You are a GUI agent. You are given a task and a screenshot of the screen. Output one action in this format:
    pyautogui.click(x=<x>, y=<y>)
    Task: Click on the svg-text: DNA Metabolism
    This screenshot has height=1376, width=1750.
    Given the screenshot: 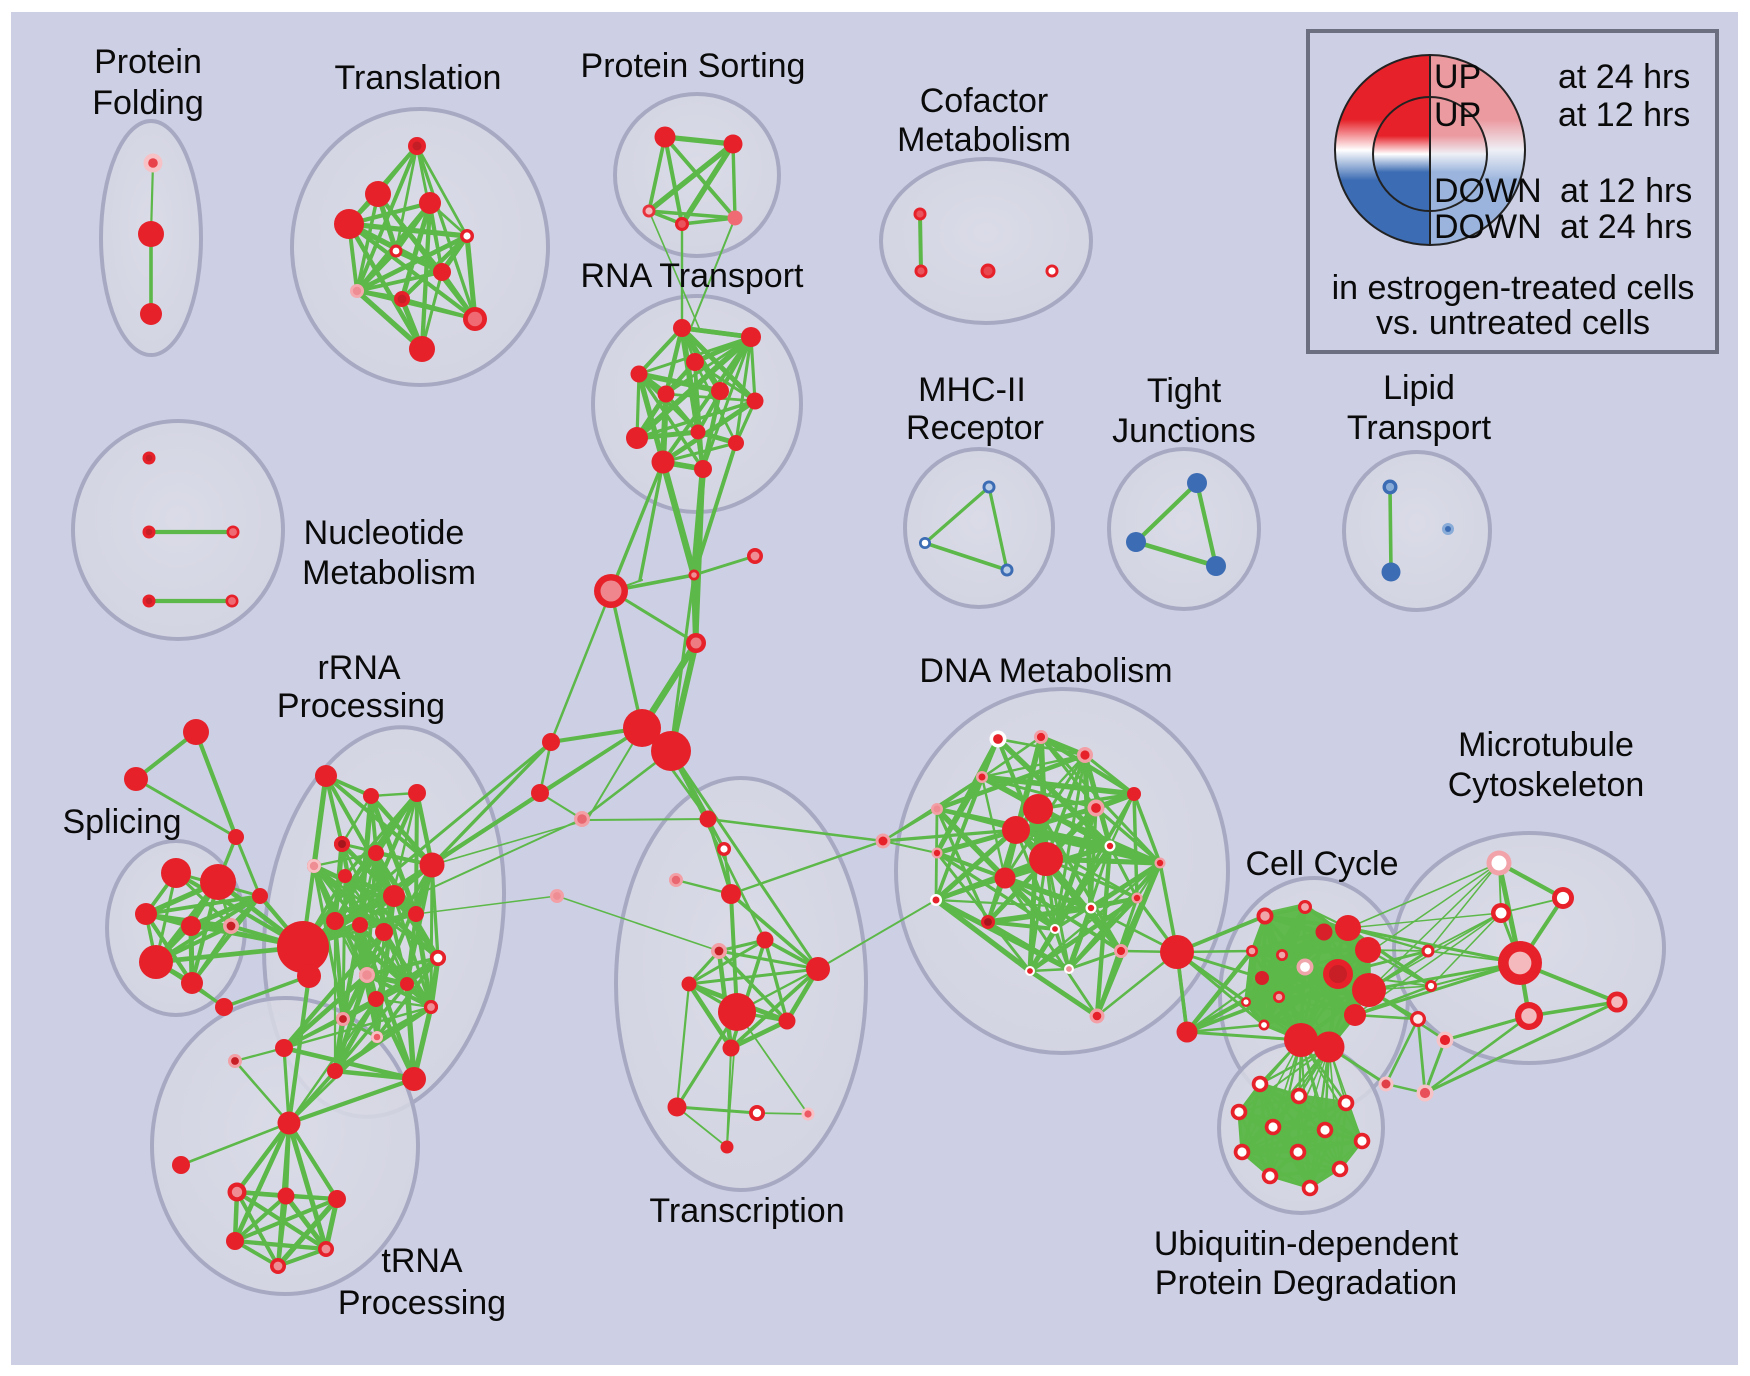 What is the action you would take?
    pyautogui.click(x=1045, y=671)
    